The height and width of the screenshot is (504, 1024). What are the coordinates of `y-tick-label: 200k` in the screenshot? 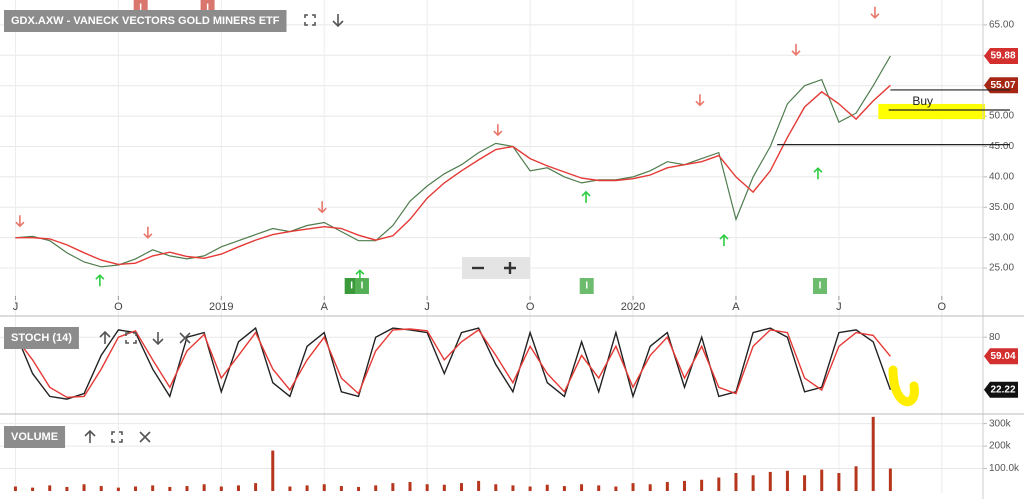 It's located at (1000, 446).